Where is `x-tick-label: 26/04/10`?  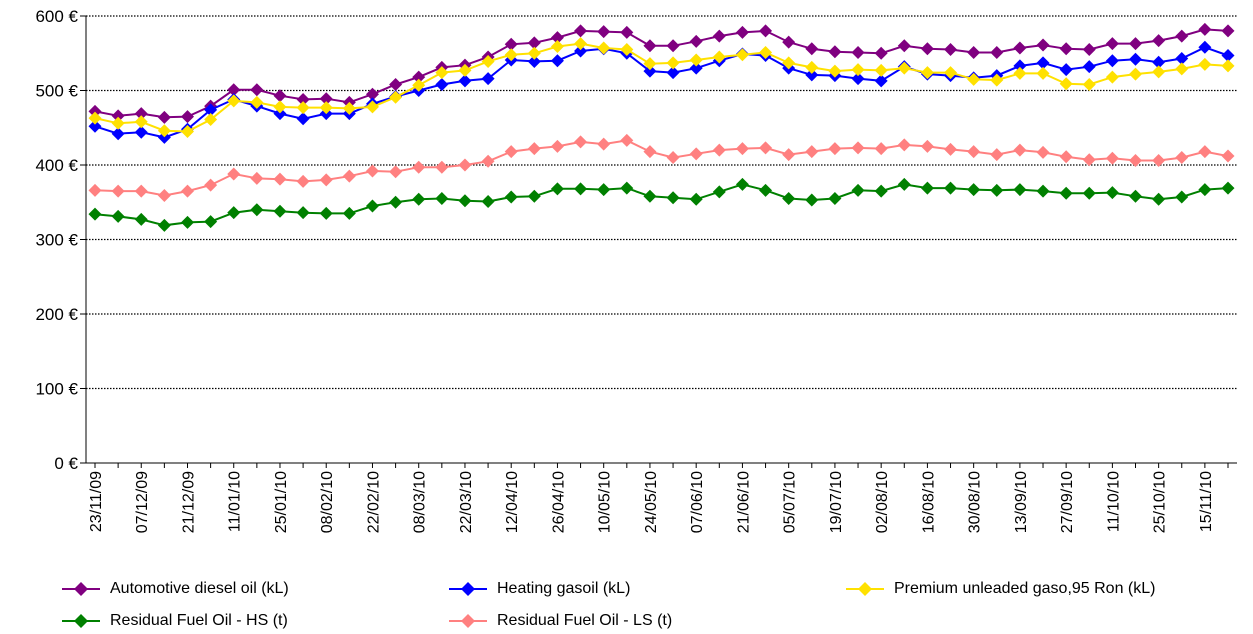
x-tick-label: 26/04/10 is located at coordinates (558, 502).